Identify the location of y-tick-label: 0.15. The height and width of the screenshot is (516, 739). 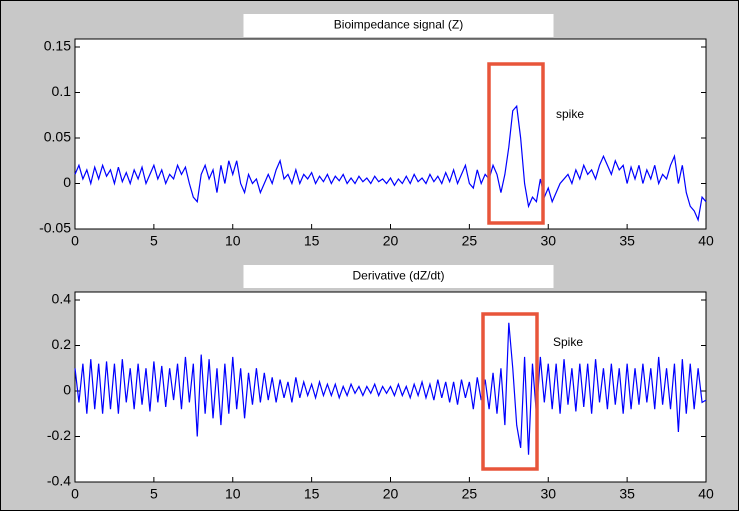
(57, 46).